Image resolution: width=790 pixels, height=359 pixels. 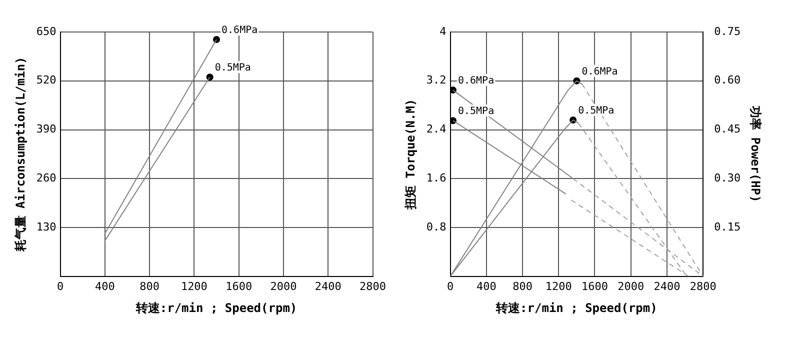 What do you see at coordinates (727, 80) in the screenshot?
I see `y2-tick-label: 0.60` at bounding box center [727, 80].